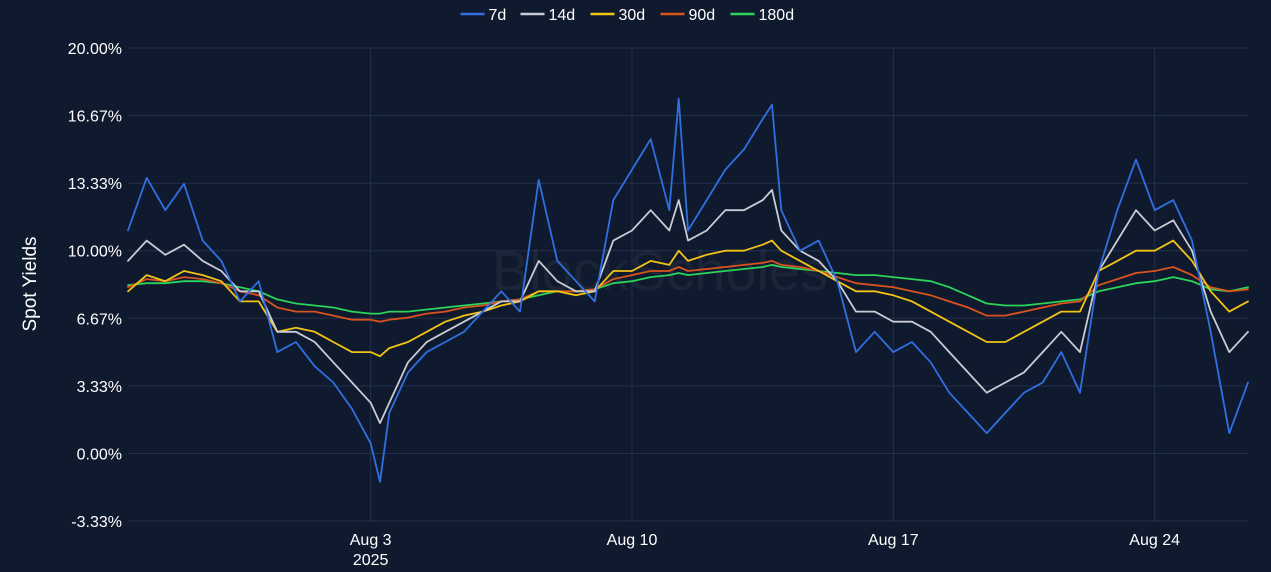 This screenshot has height=572, width=1271. Describe the element at coordinates (765, 550) in the screenshot. I see `x-axis-ticks: Aug 3 2025 Aug 10 Aug 17 Aug 24` at that location.